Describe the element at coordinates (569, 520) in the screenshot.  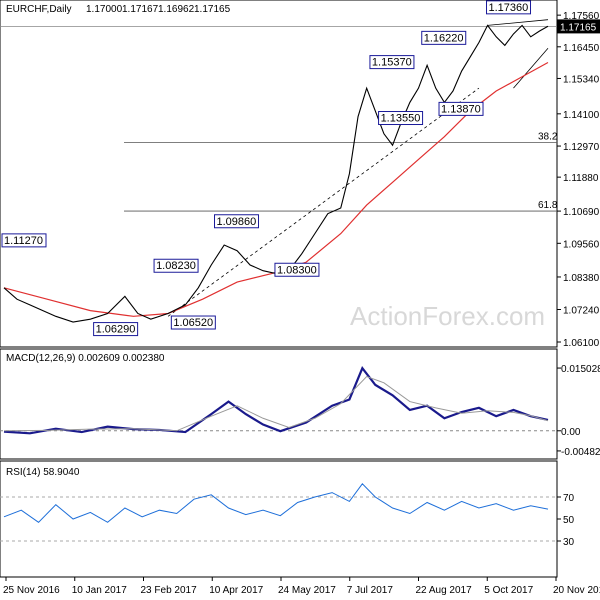
I see `rsi-tick-label: 50` at that location.